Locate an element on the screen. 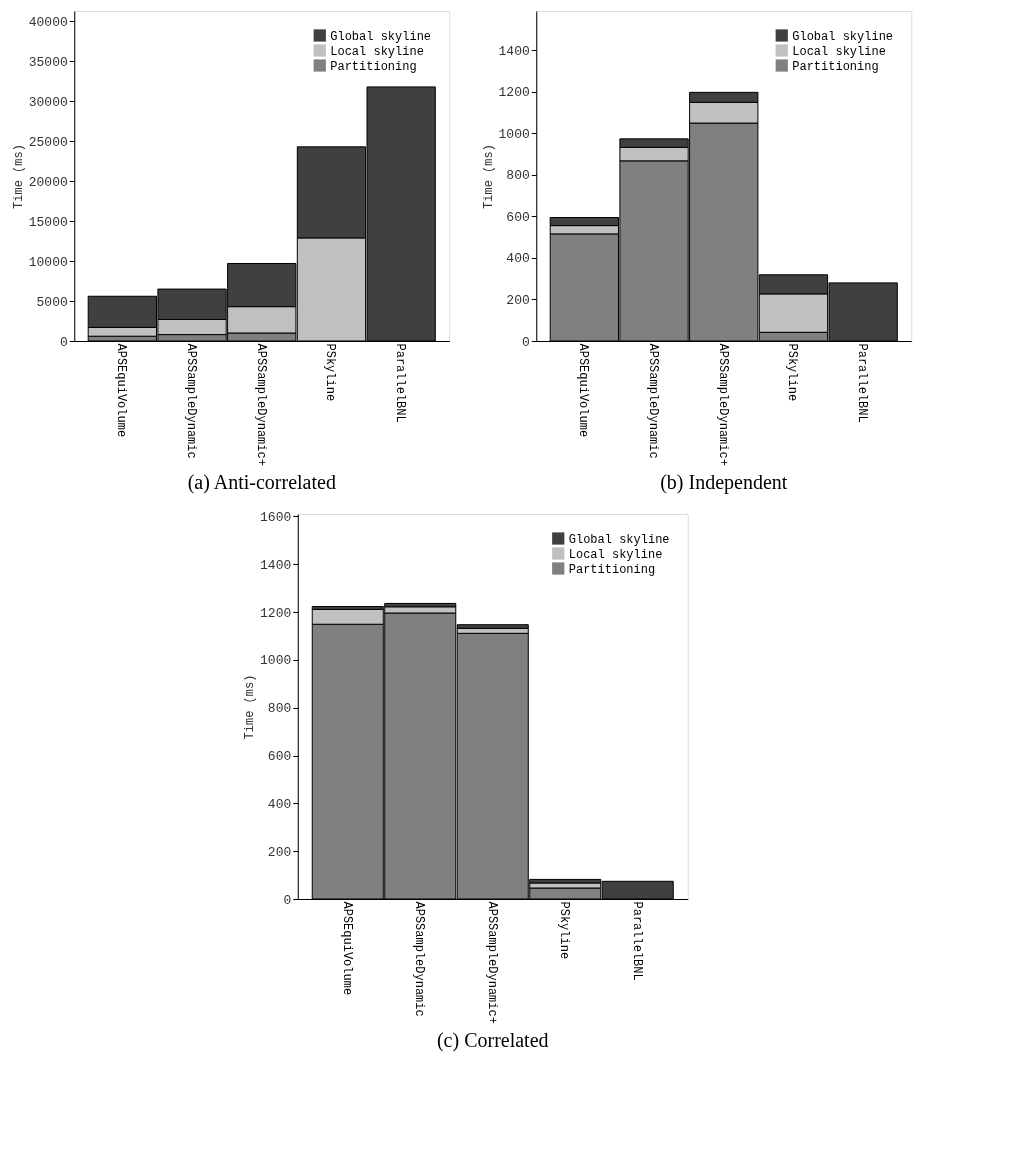 The height and width of the screenshot is (1157, 1018). y-tick-label: 15000 is located at coordinates (48, 222).